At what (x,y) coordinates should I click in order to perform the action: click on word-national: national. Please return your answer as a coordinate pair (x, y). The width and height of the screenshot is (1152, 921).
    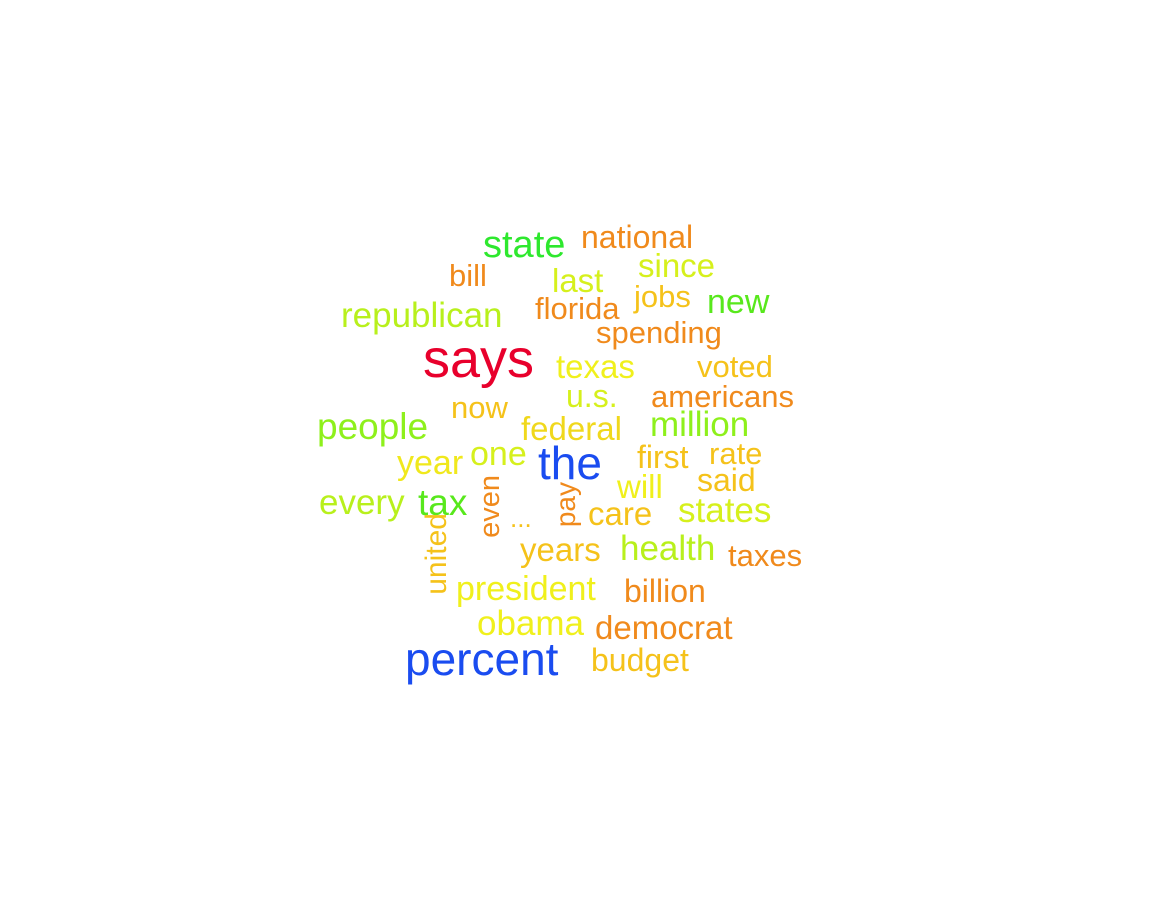
    Looking at the image, I should click on (637, 237).